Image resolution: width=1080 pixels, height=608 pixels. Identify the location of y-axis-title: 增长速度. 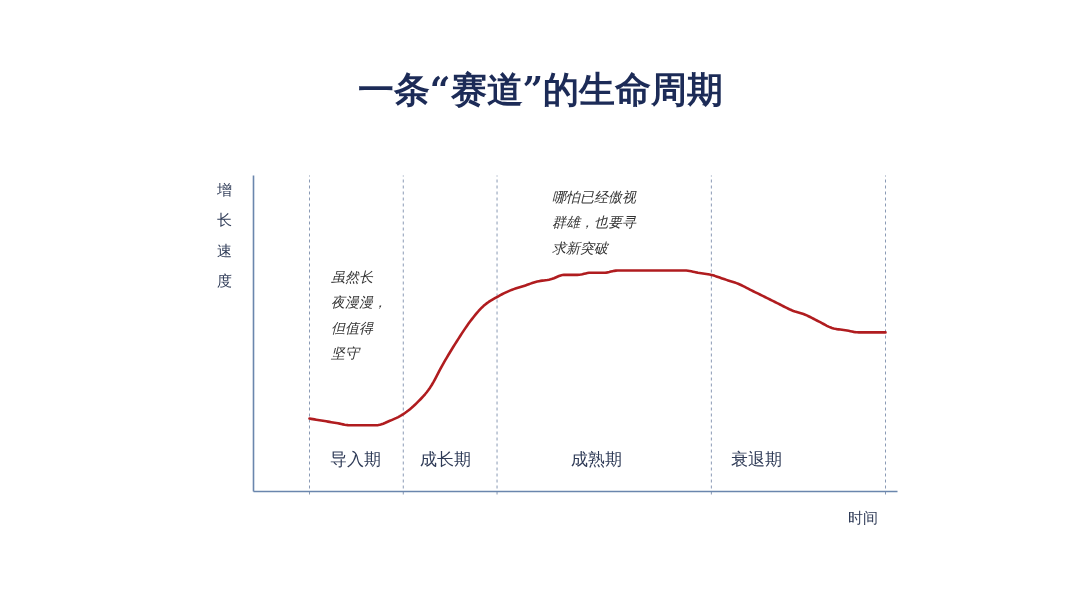
(224, 235).